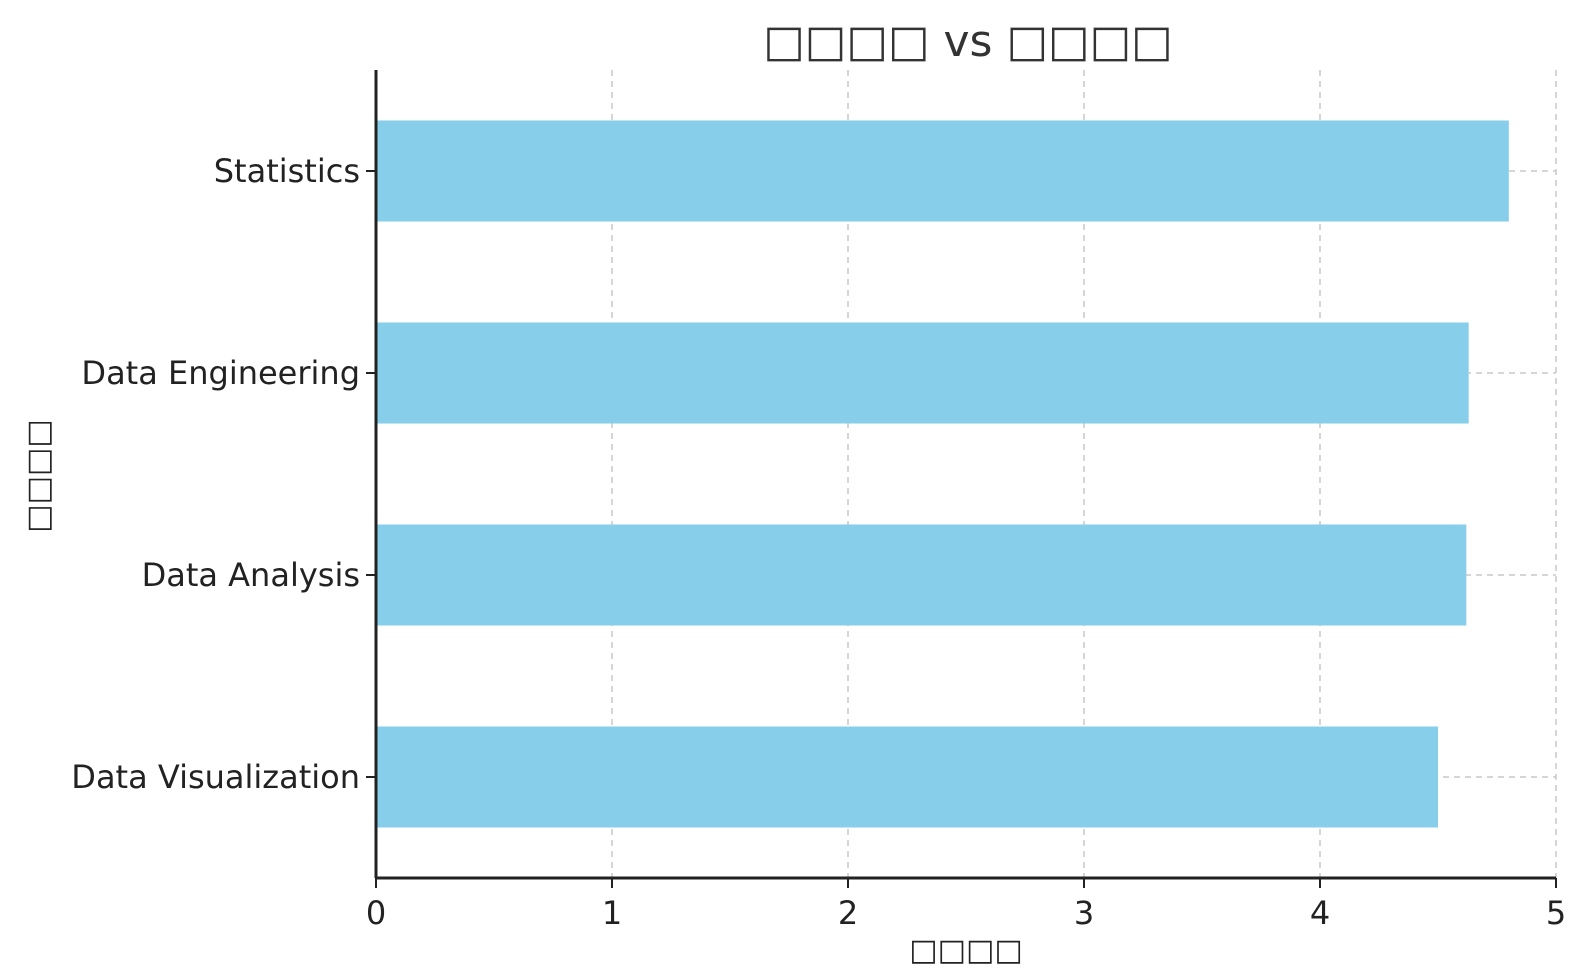 Image resolution: width=1580 pixels, height=980 pixels. What do you see at coordinates (968, 41) in the screenshot?
I see `chart-title: □□□□ vs □□□□` at bounding box center [968, 41].